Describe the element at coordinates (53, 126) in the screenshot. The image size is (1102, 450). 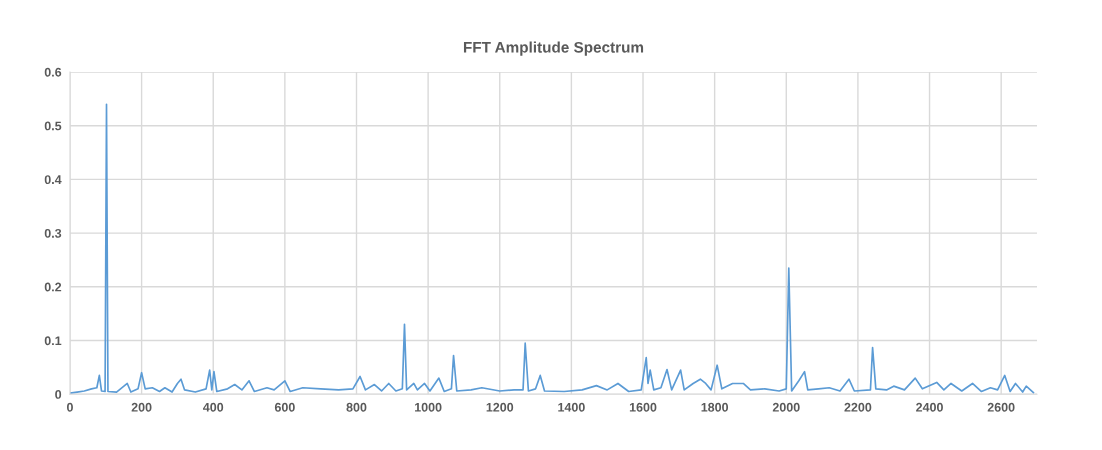
I see `y-tick-label: 0.5` at that location.